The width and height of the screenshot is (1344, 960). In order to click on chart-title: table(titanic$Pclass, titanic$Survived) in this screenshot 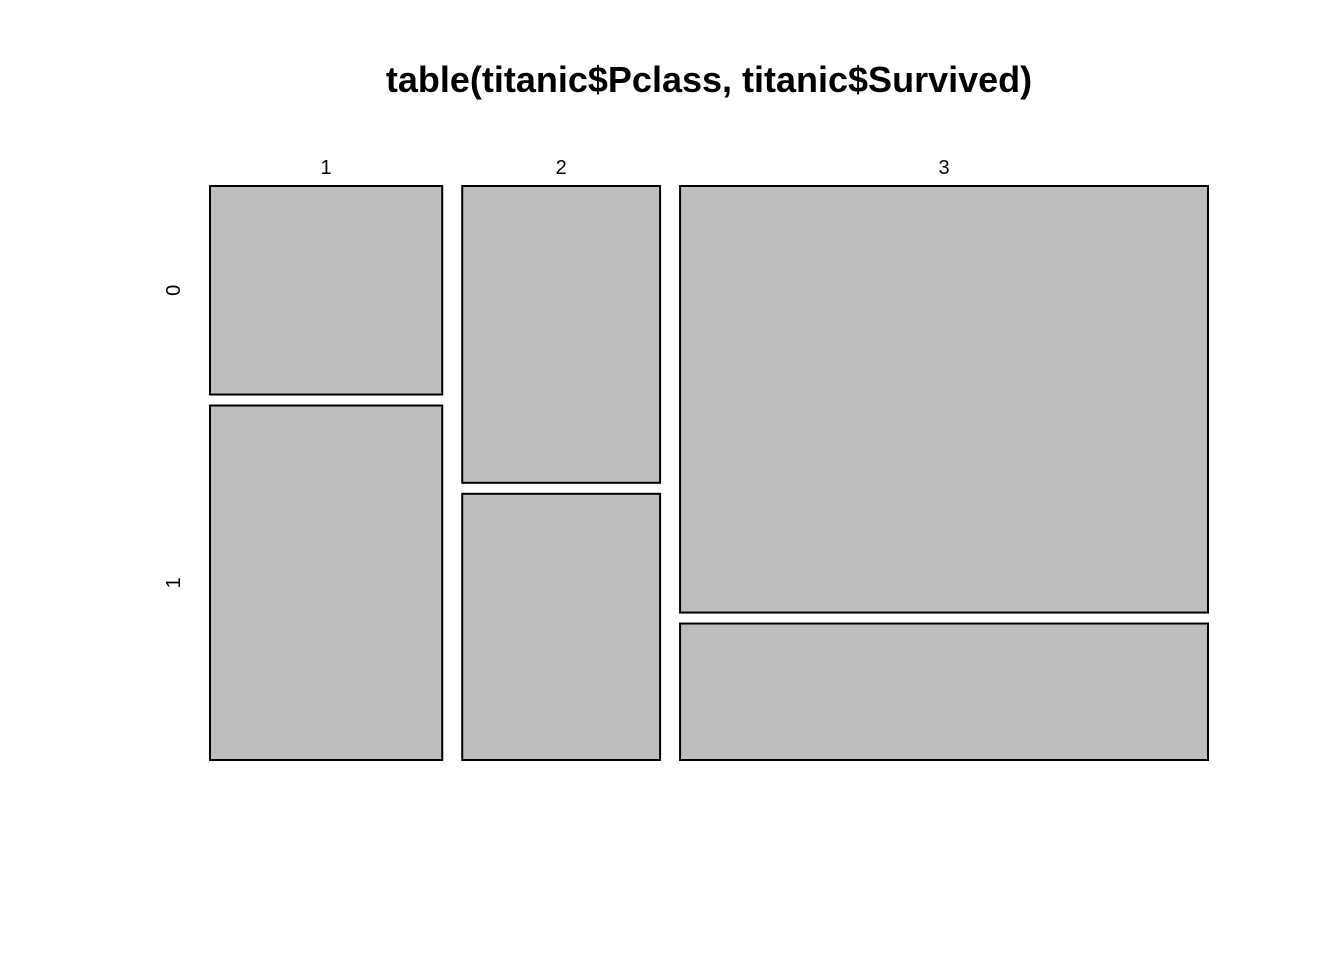, I will do `click(709, 79)`.